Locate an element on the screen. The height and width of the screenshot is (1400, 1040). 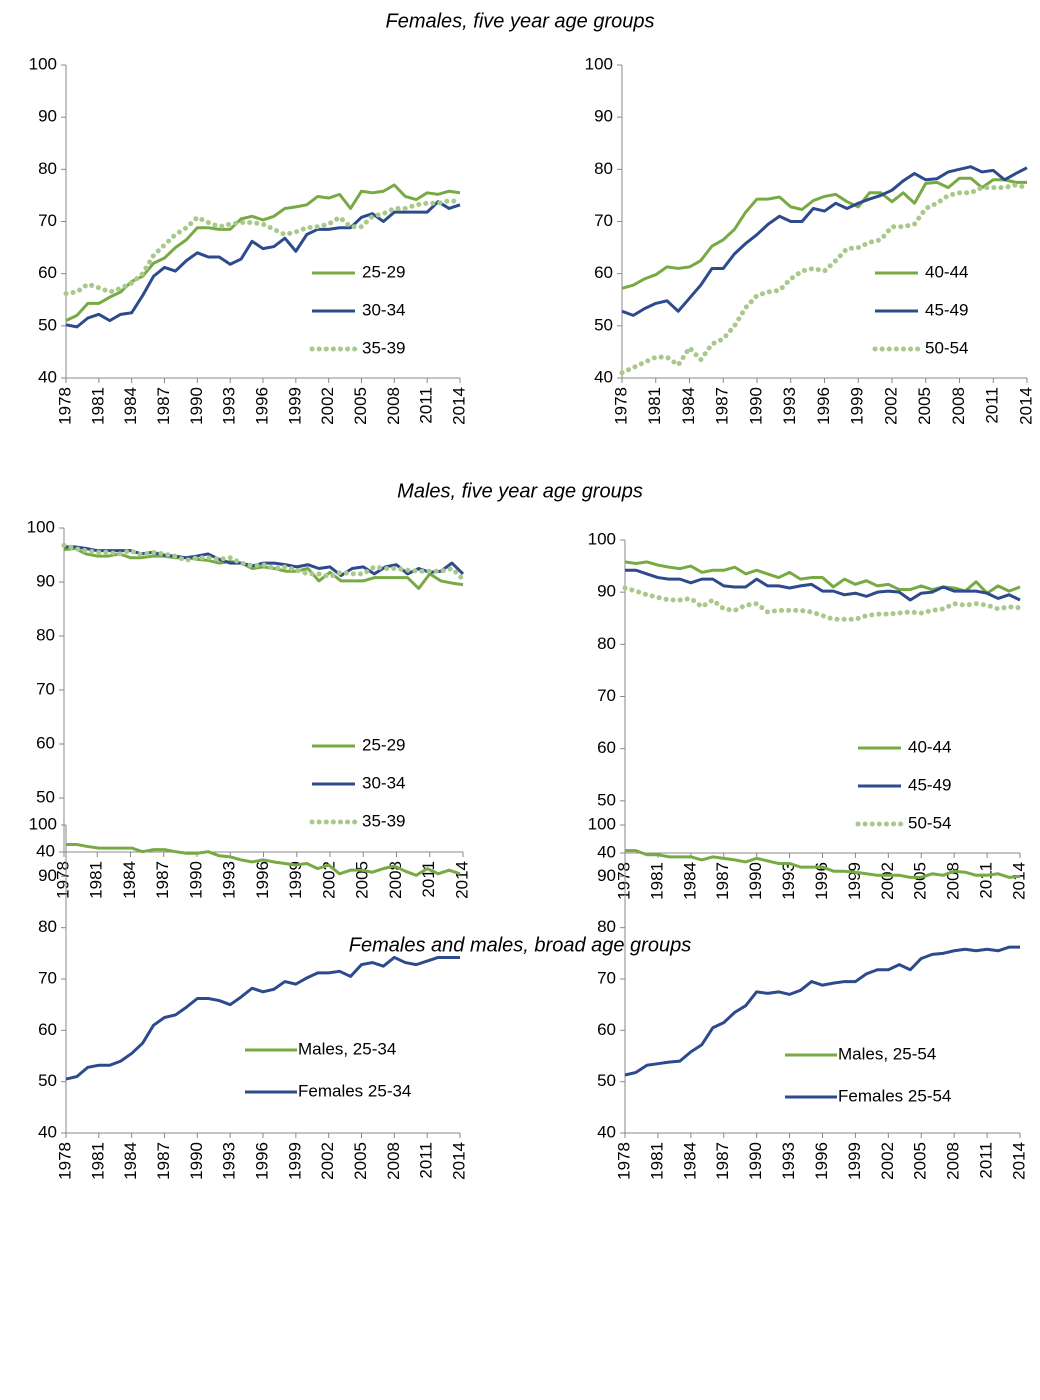
section-heading: Females, five year age groups is located at coordinates (519, 21).